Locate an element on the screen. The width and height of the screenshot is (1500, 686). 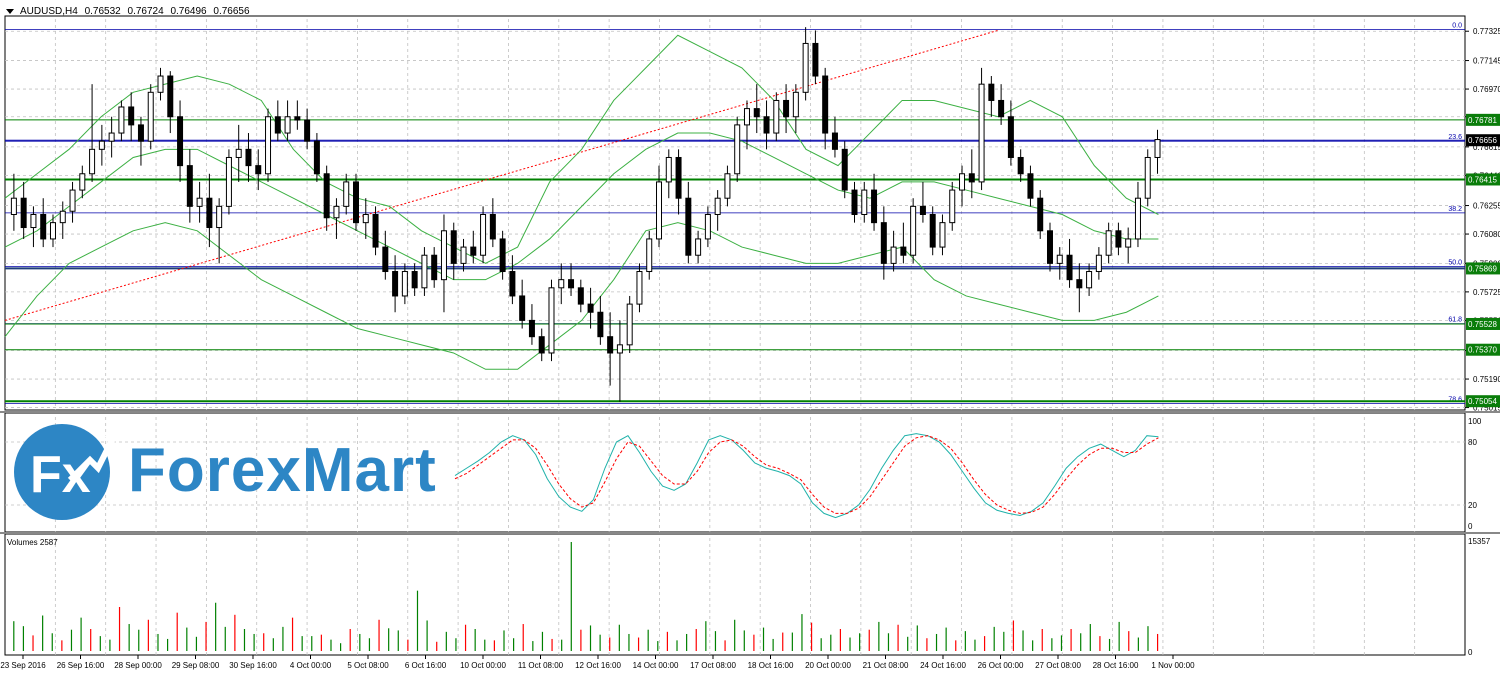
stochastic-main-line is located at coordinates (806, 476).